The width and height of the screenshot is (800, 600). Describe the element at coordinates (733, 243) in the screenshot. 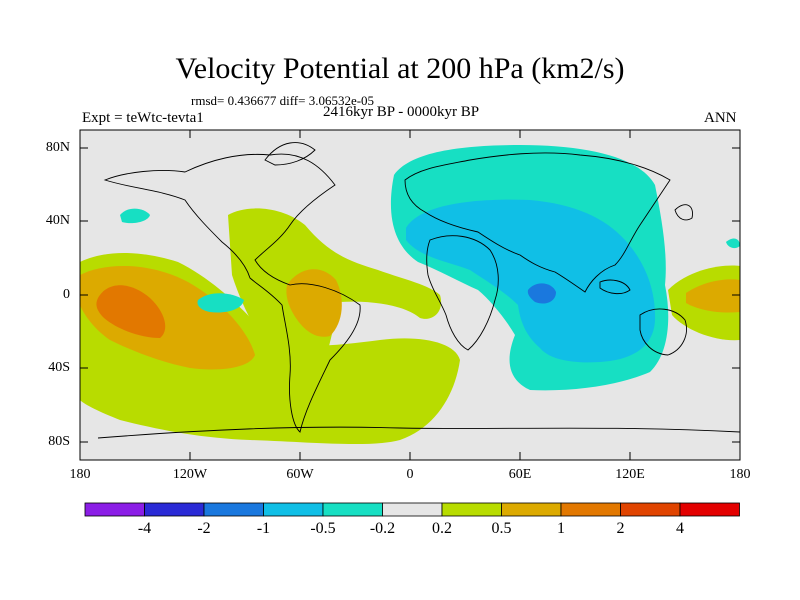

I see `contour-neg-0.2-east-spot` at that location.